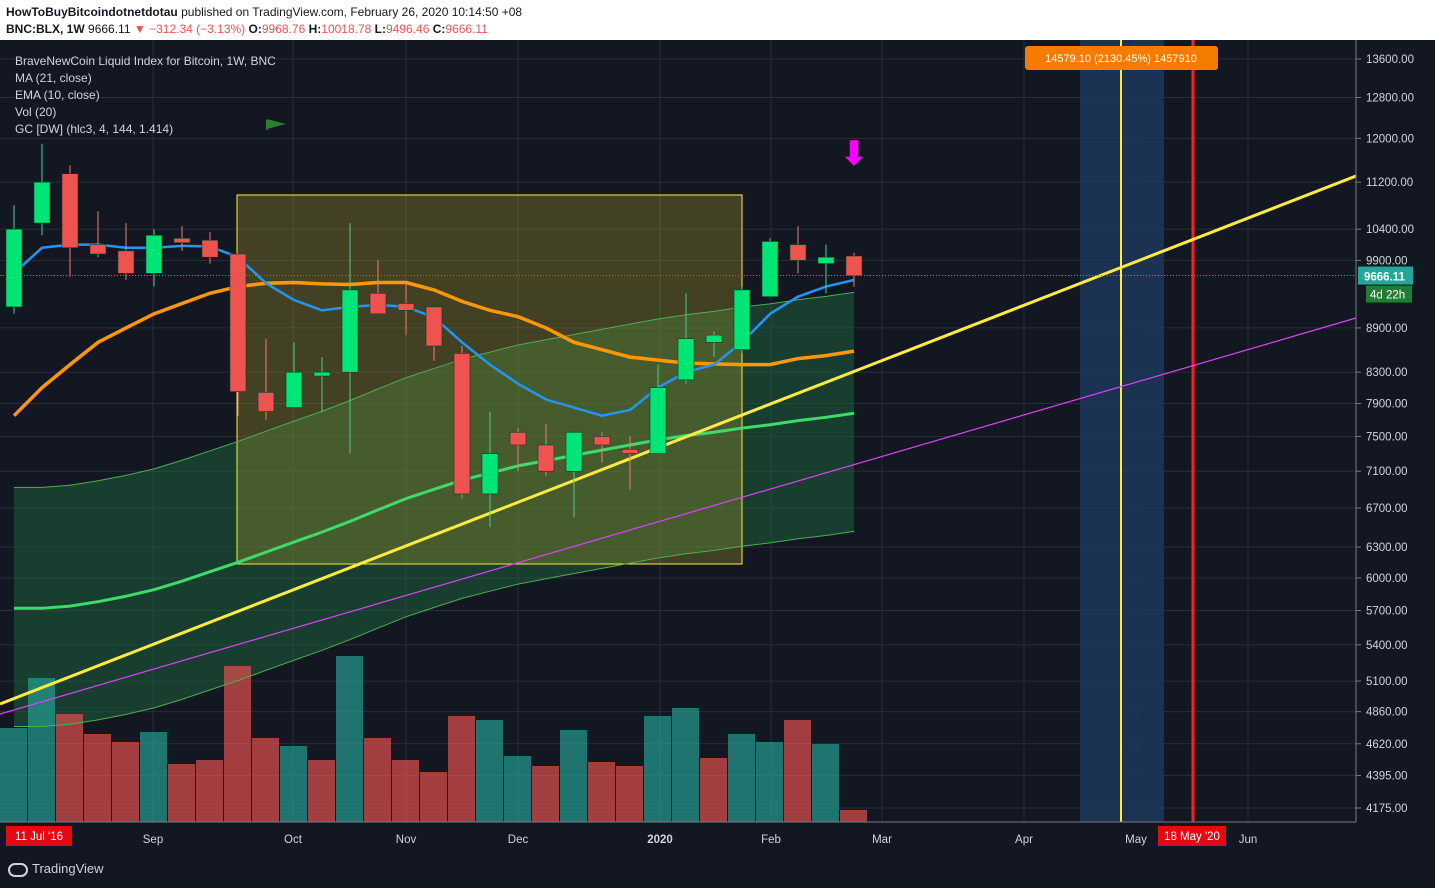 The image size is (1435, 888). Describe the element at coordinates (36, 112) in the screenshot. I see `legend-vol: Vol (20)` at that location.